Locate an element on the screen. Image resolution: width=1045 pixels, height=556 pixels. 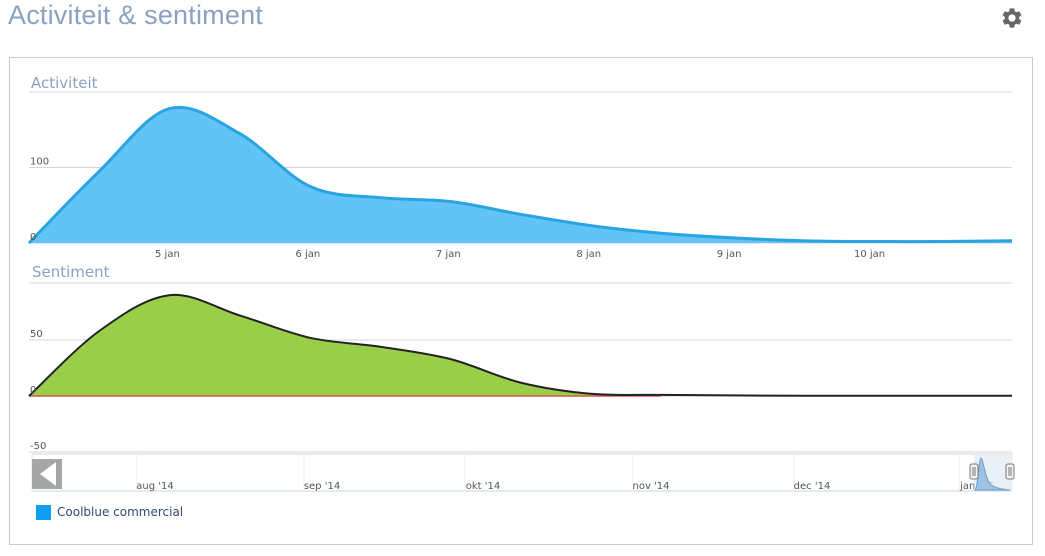
activity-y-tick-label: 0 is located at coordinates (33, 237).